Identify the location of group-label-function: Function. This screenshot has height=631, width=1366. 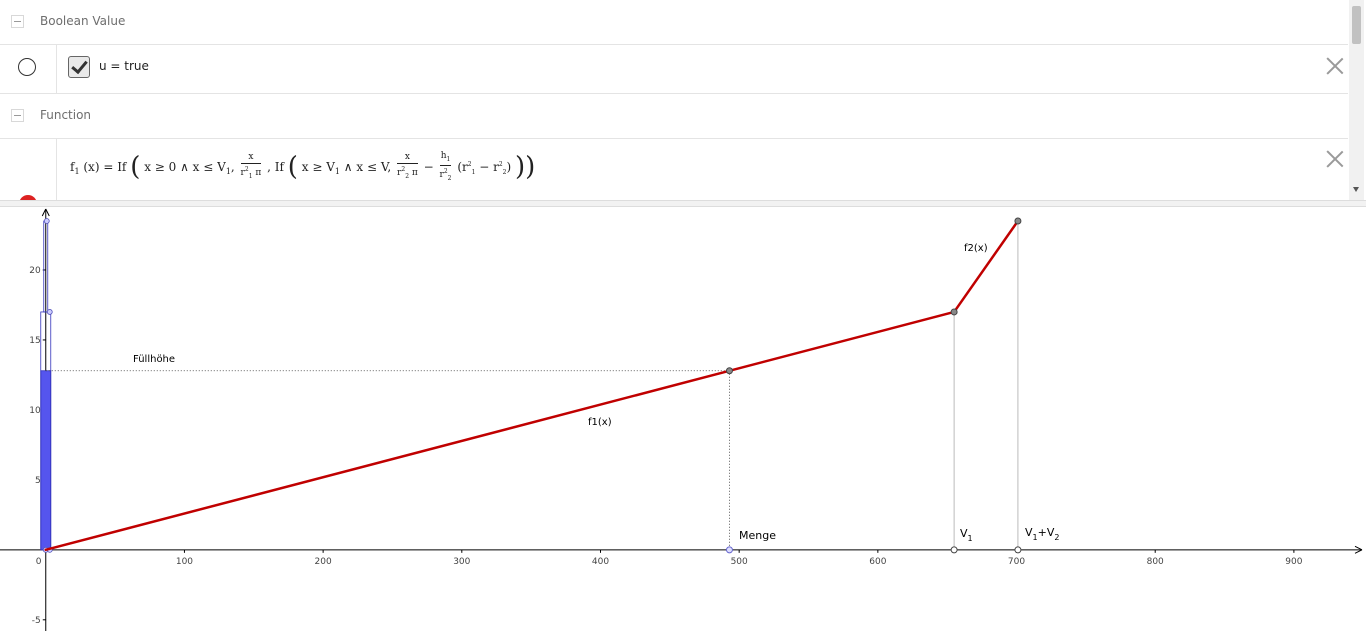
(66, 115).